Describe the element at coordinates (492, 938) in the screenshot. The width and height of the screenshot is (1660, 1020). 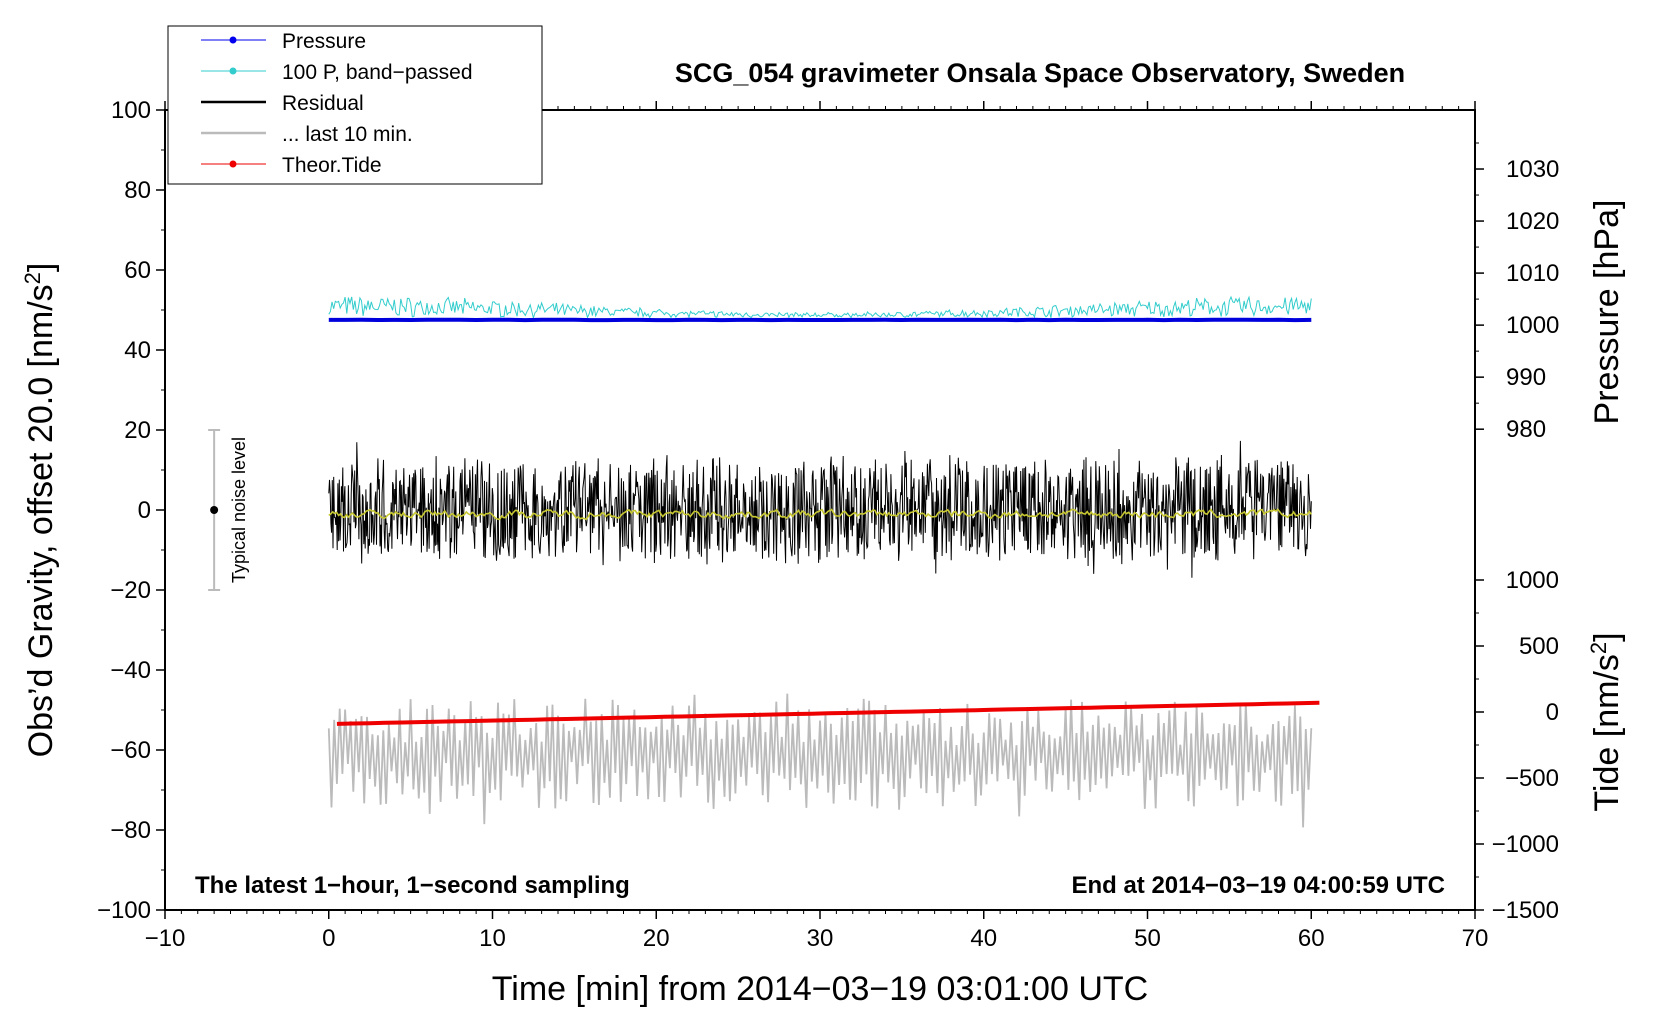
I see `x-tick-label: 10` at that location.